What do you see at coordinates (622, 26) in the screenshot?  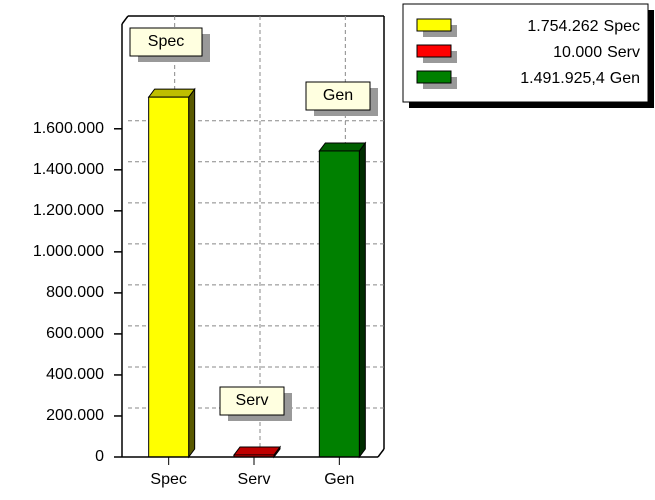 I see `legend-name: Spec` at bounding box center [622, 26].